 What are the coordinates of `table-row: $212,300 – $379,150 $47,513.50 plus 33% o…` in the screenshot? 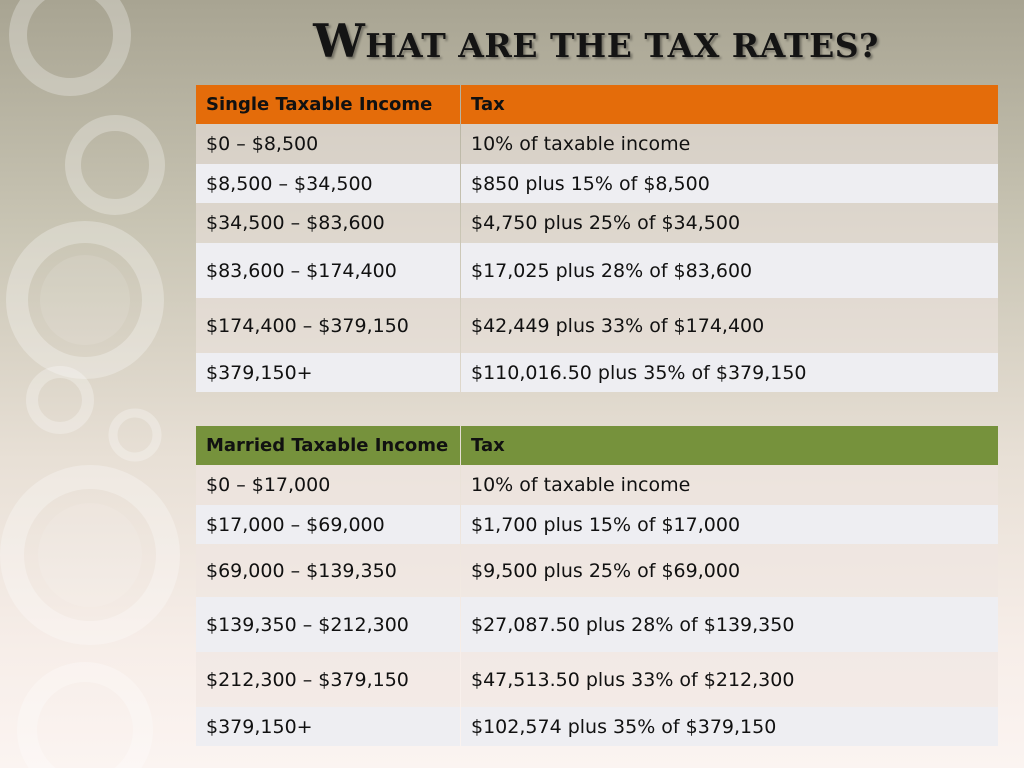 It's located at (597, 679).